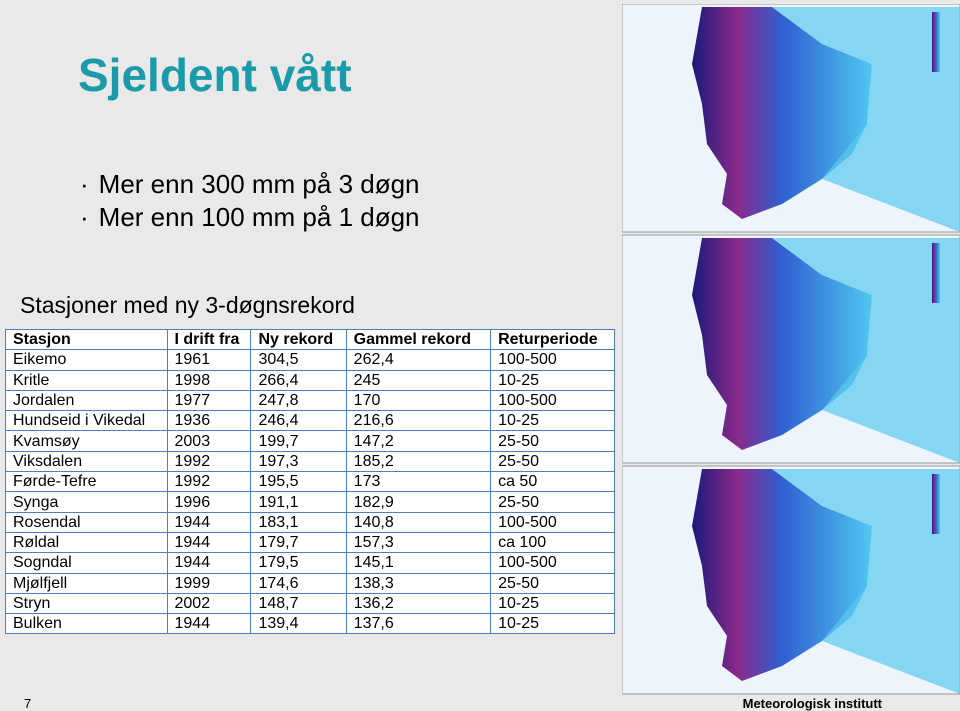 The height and width of the screenshot is (711, 960). I want to click on table-cell: 179,7, so click(298, 542).